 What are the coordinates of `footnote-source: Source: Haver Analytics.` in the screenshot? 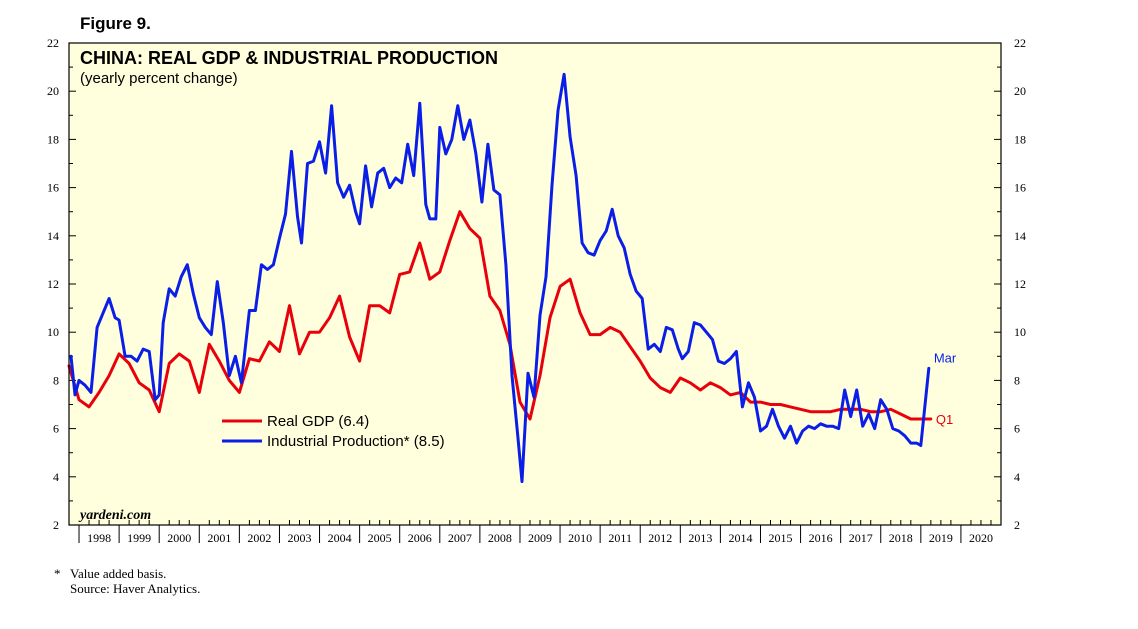 It's located at (127, 588).